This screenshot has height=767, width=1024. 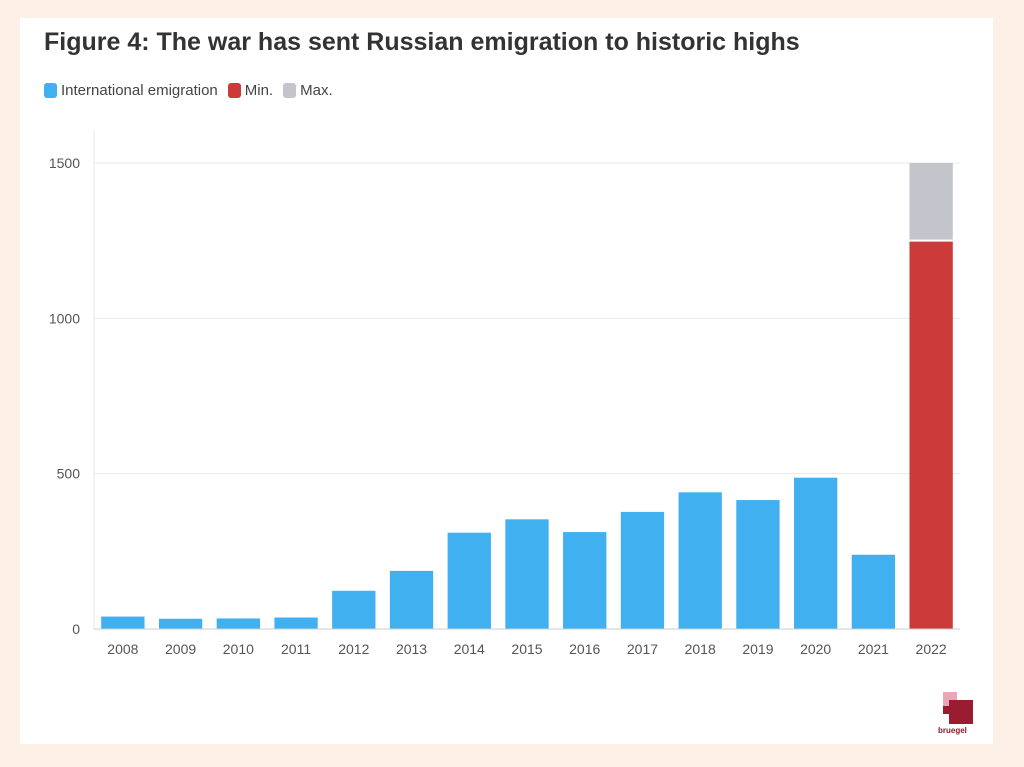 What do you see at coordinates (296, 649) in the screenshot?
I see `x-tick-label: 2011` at bounding box center [296, 649].